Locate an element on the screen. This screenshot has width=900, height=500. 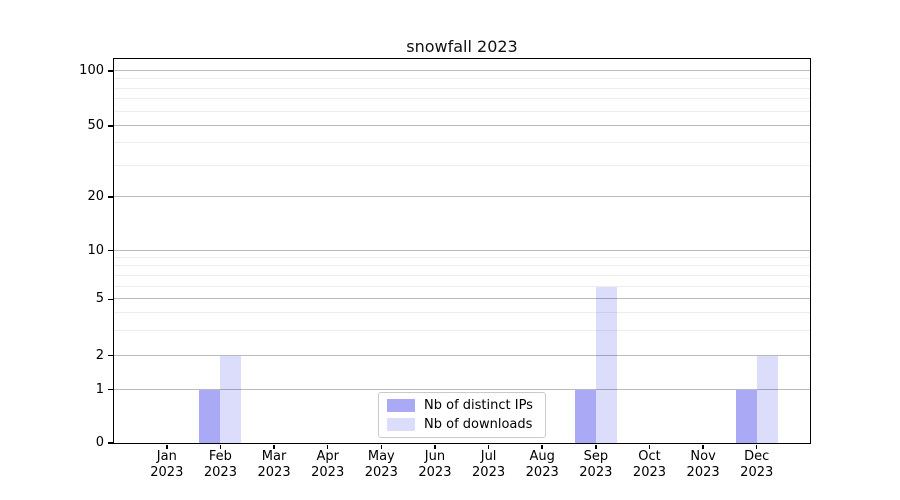
x-tick-label: Mar 2023 is located at coordinates (274, 465).